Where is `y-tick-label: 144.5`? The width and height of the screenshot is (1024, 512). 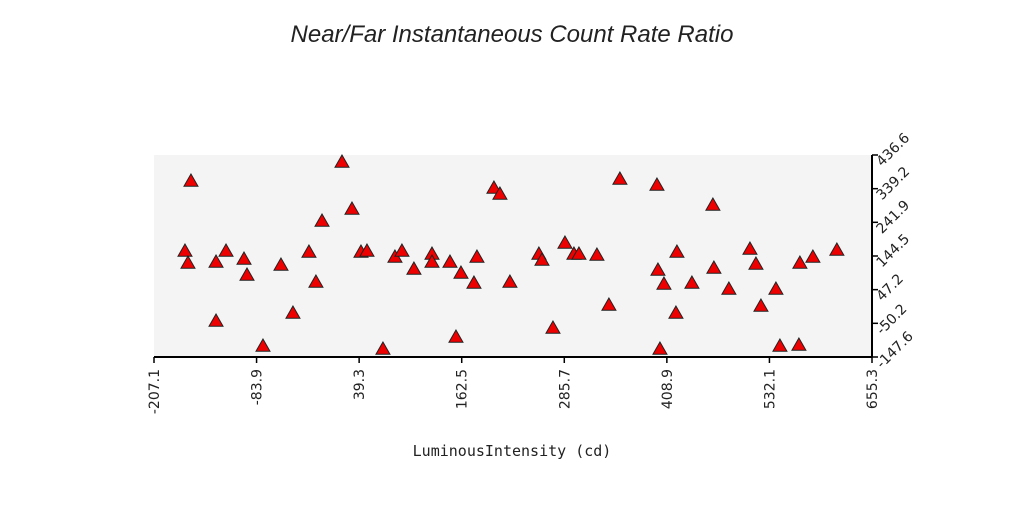 y-tick-label: 144.5 is located at coordinates (894, 251).